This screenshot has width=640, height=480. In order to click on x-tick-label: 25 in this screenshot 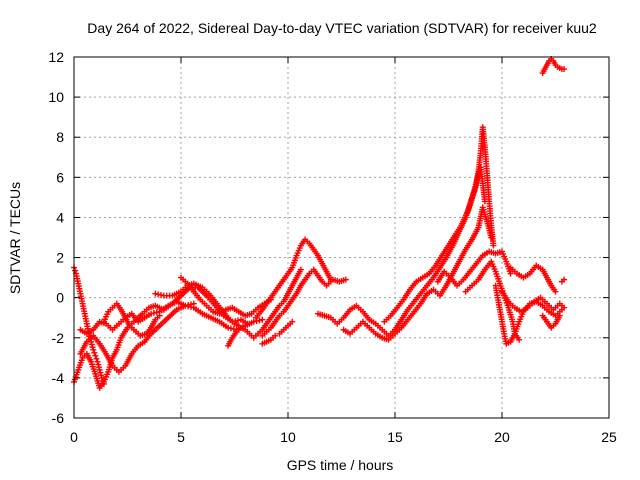, I will do `click(609, 437)`.